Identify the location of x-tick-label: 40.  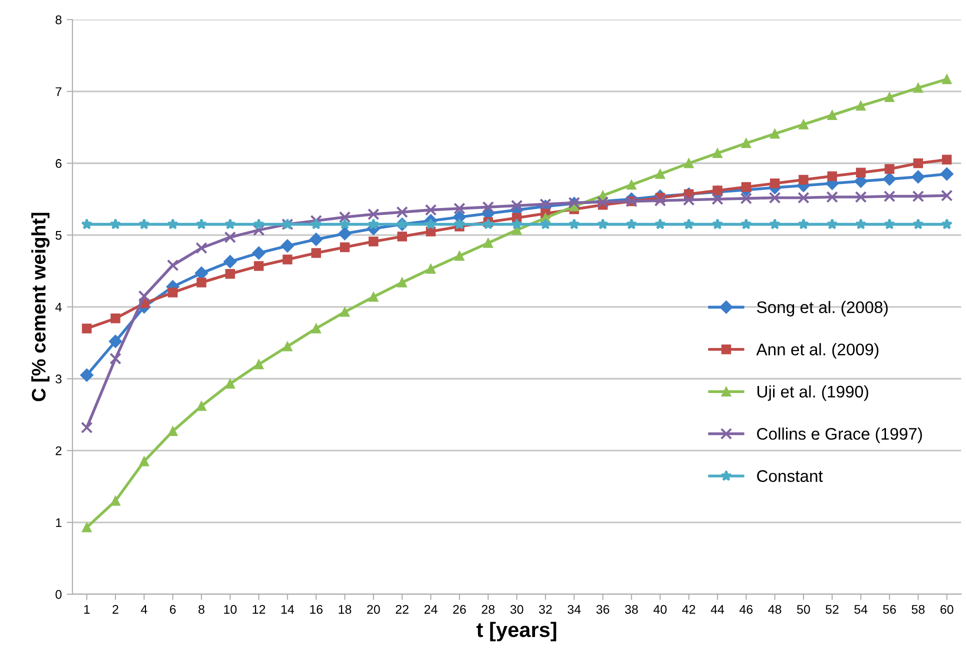
(660, 609).